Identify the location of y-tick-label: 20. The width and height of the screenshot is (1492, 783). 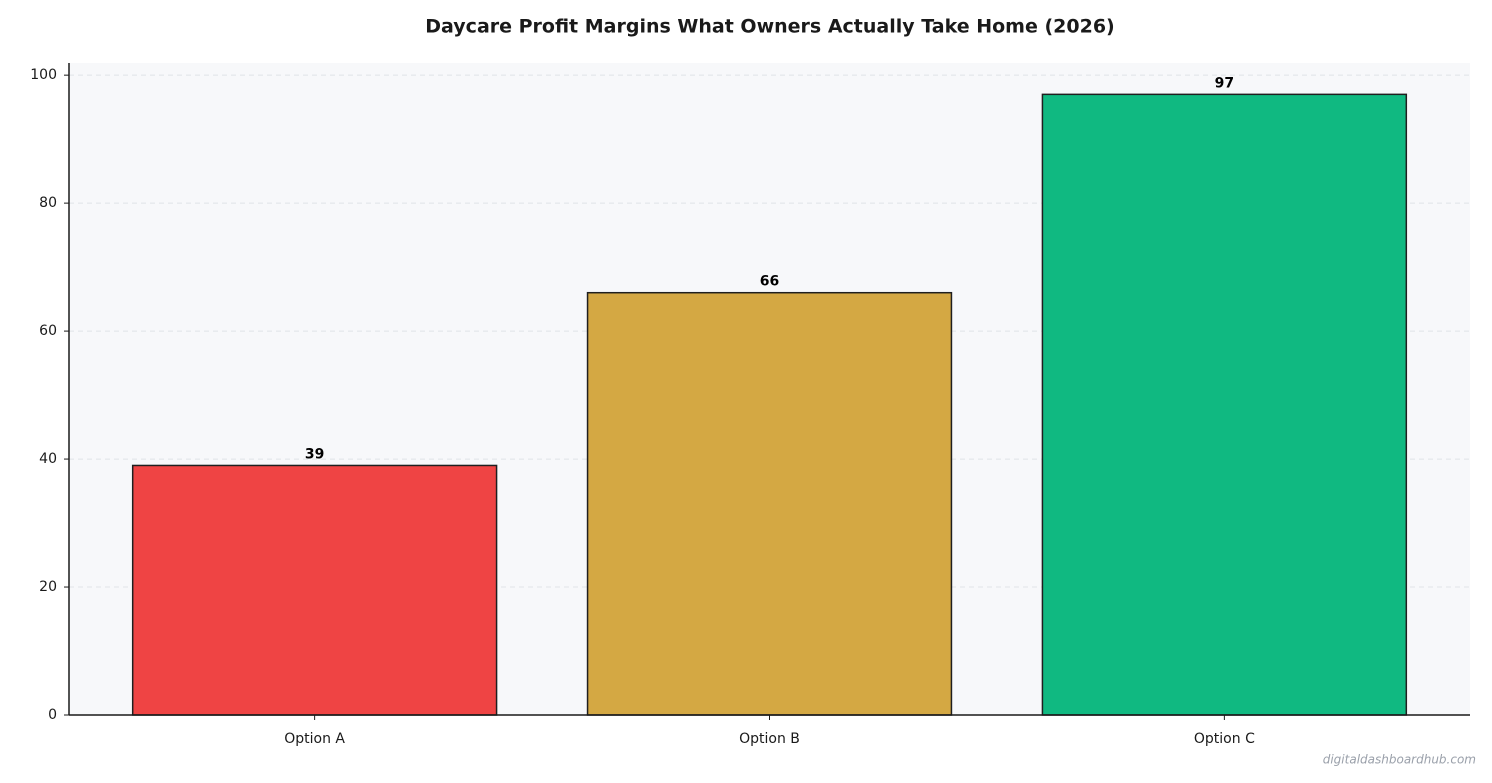
(48, 587).